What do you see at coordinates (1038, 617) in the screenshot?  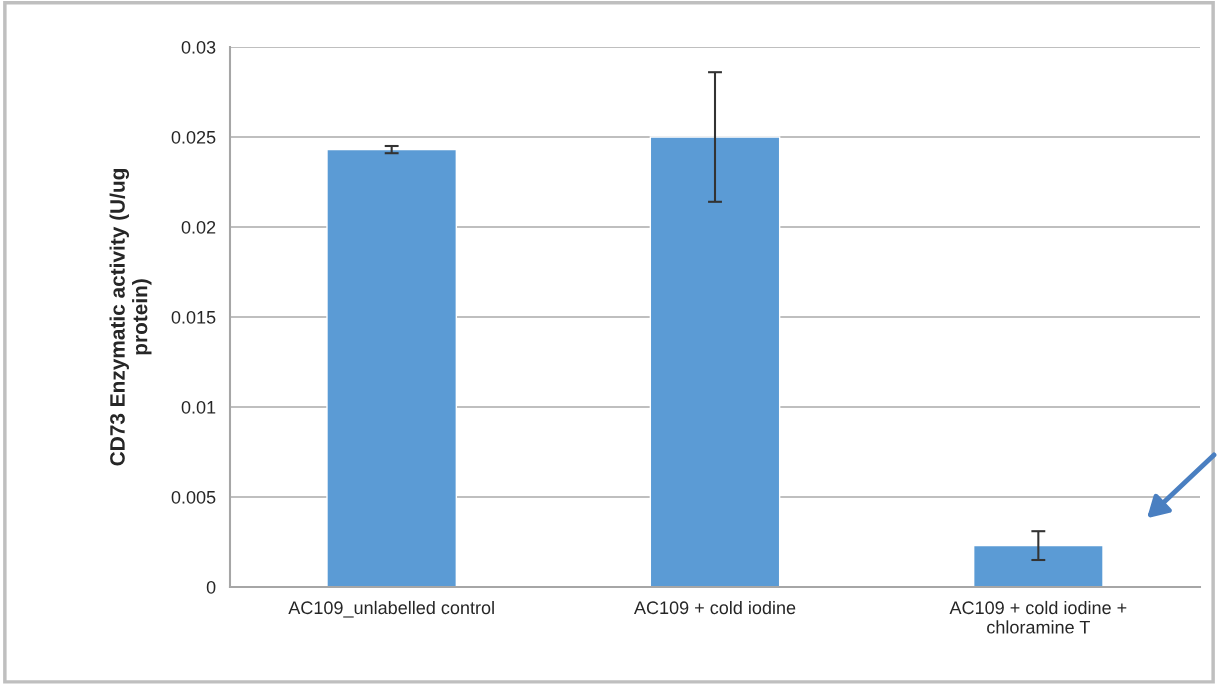 I see `x-tick-label: AC109 + cold iodine + chloramine T` at bounding box center [1038, 617].